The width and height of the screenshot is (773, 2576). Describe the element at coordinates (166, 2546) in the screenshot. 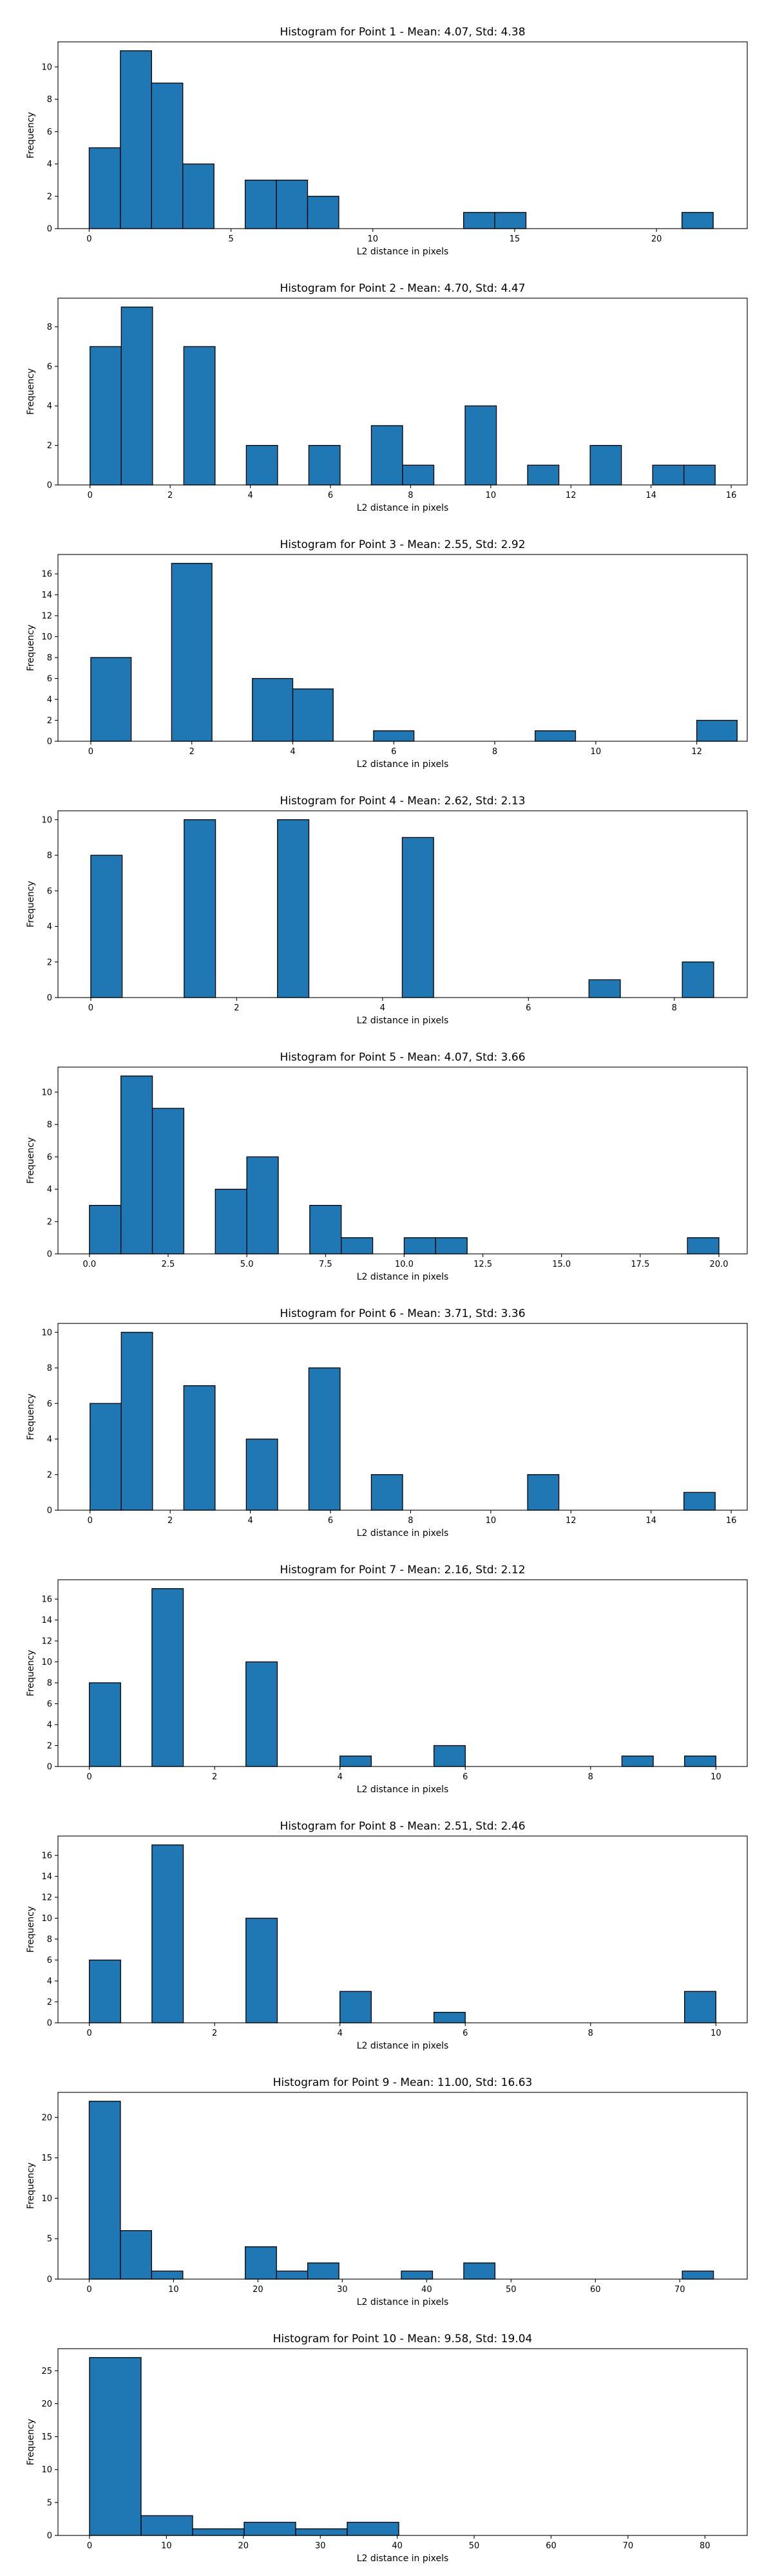

I see `x-tick-label: 10` at that location.